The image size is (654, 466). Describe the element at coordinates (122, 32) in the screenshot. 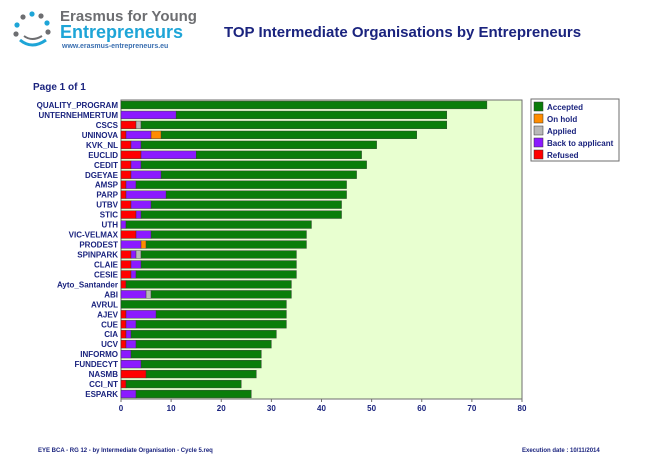

I see `brand-line-2: Entrepreneurs` at that location.